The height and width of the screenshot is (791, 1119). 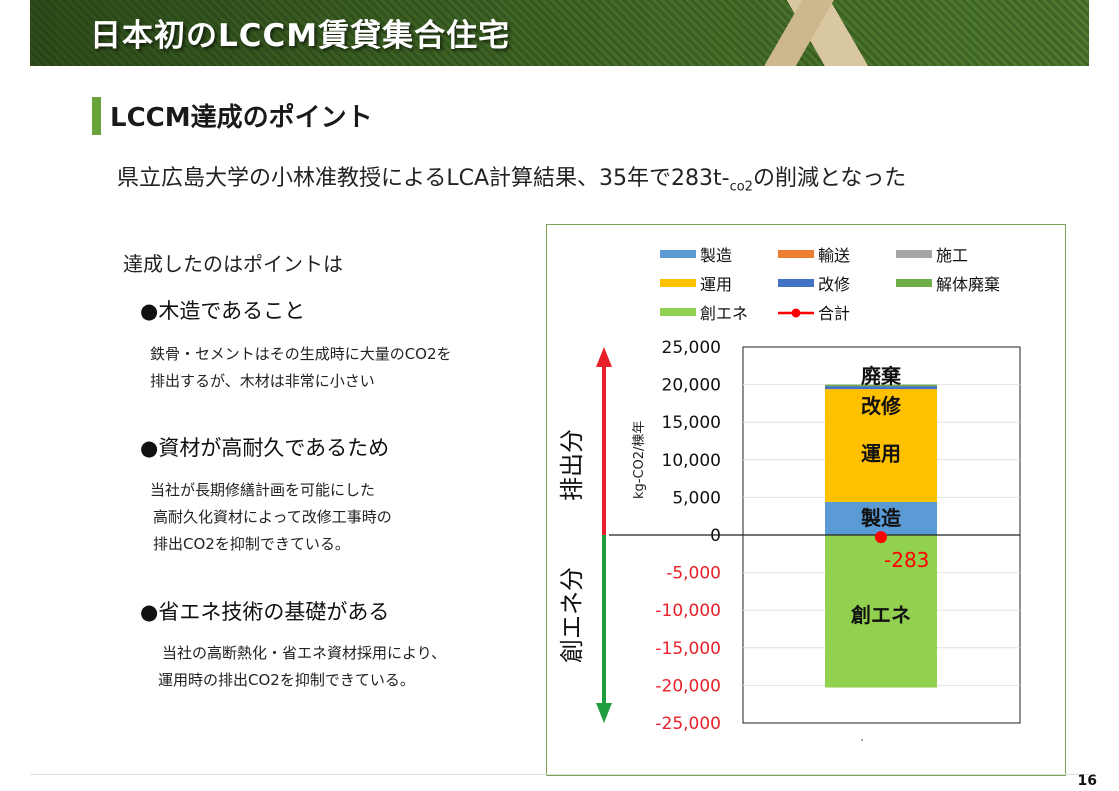 What do you see at coordinates (688, 686) in the screenshot?
I see `y-tick-label: -20,000` at bounding box center [688, 686].